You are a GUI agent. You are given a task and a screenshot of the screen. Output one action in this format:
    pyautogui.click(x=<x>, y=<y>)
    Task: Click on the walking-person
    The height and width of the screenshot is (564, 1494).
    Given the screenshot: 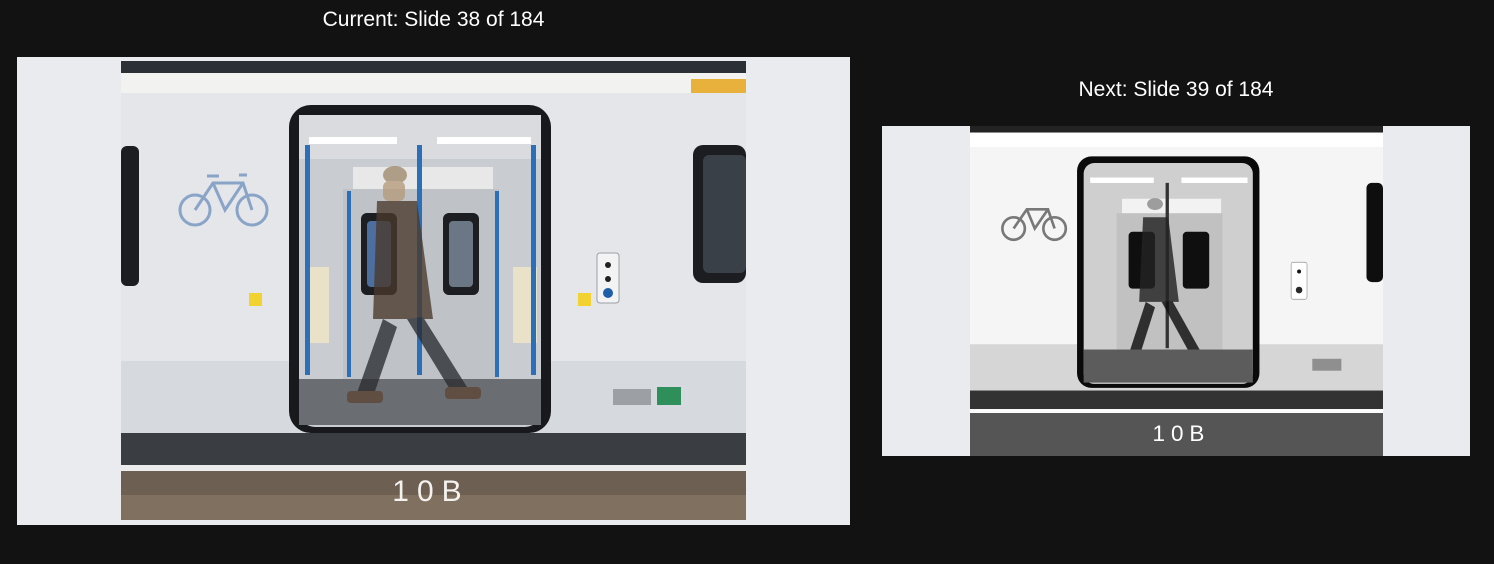 What is the action you would take?
    pyautogui.click(x=414, y=284)
    